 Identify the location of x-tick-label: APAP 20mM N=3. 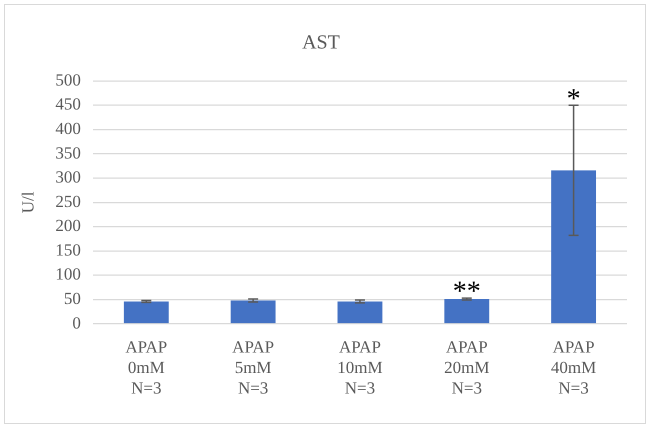
(467, 367).